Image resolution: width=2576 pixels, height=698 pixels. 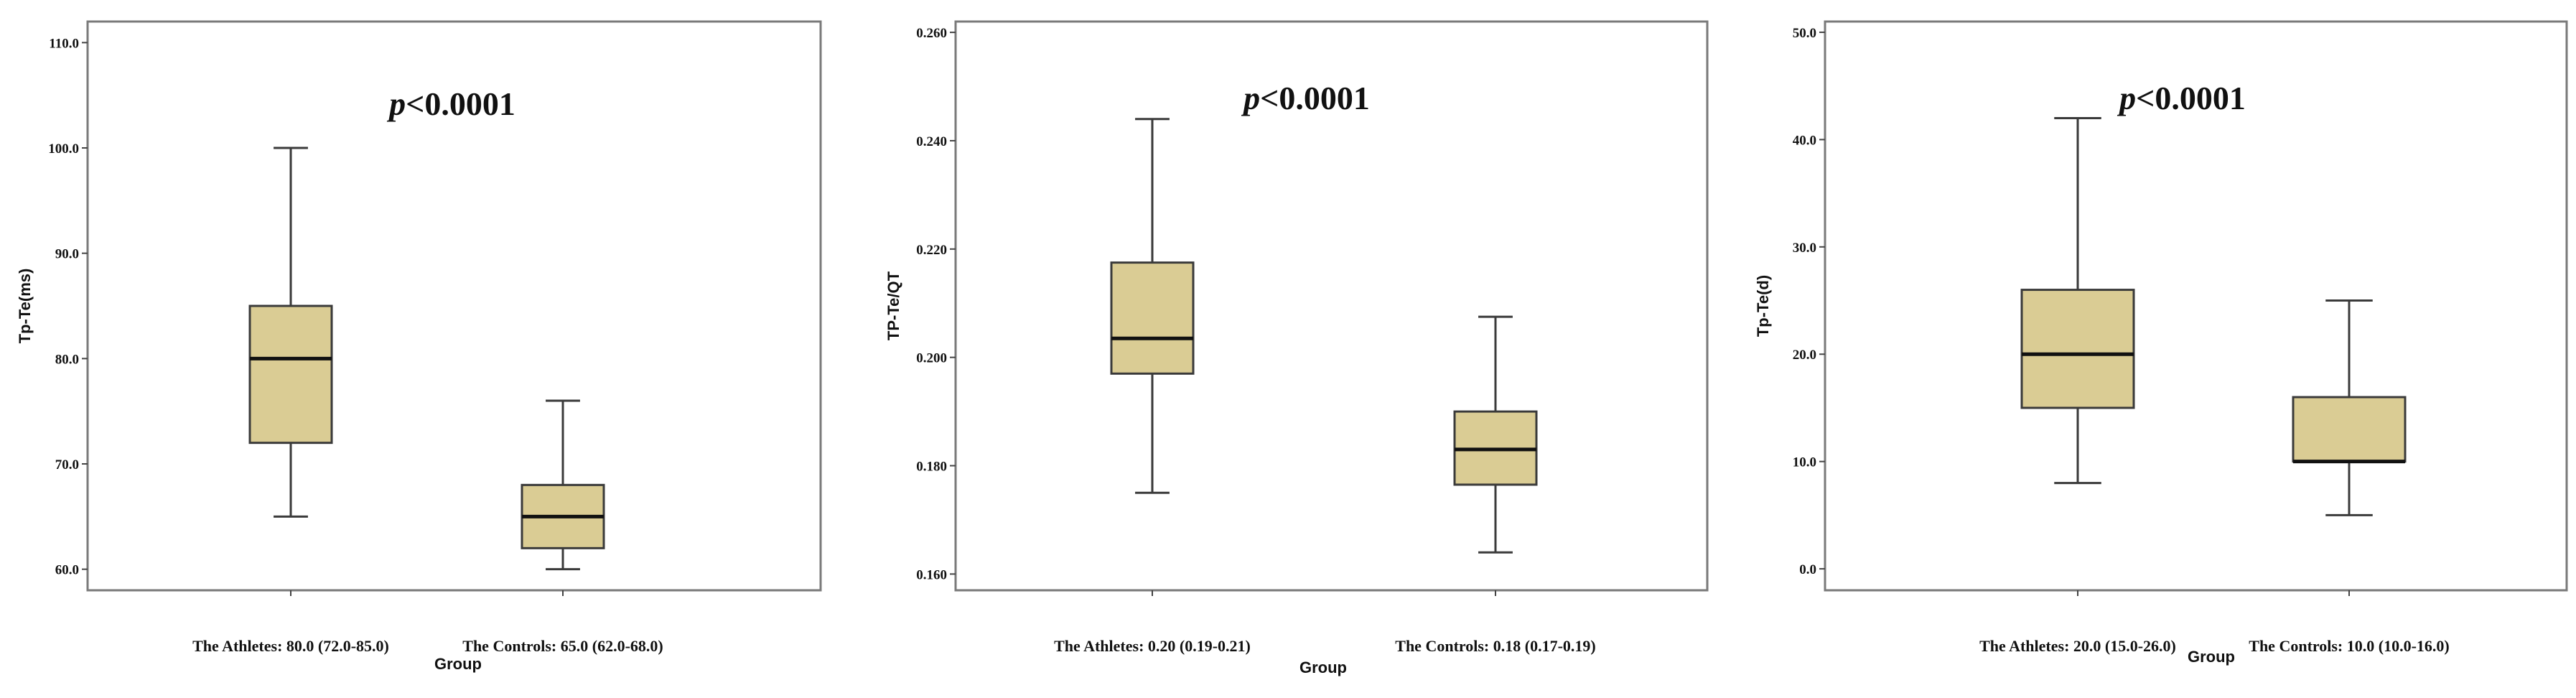 What do you see at coordinates (25, 307) in the screenshot?
I see `y-axis-label: Tp-Te(ms)` at bounding box center [25, 307].